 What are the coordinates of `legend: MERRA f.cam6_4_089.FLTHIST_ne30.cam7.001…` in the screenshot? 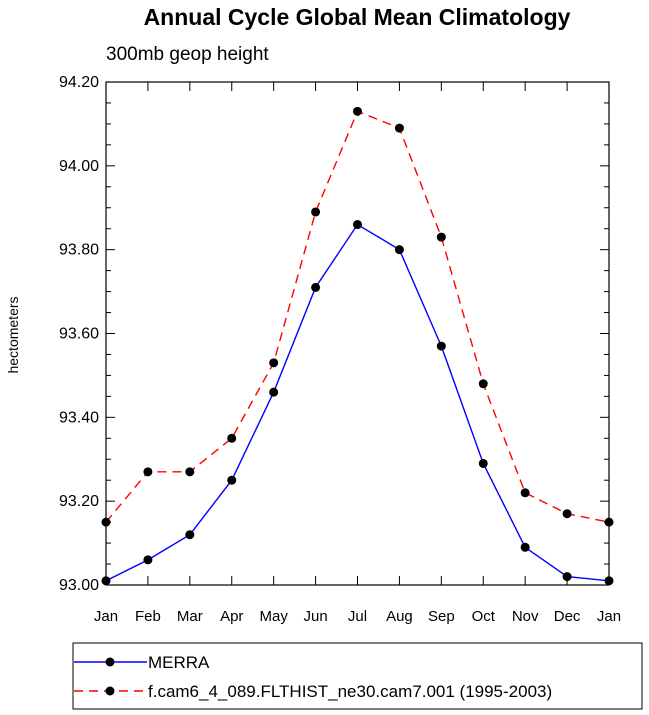 It's located at (357, 676).